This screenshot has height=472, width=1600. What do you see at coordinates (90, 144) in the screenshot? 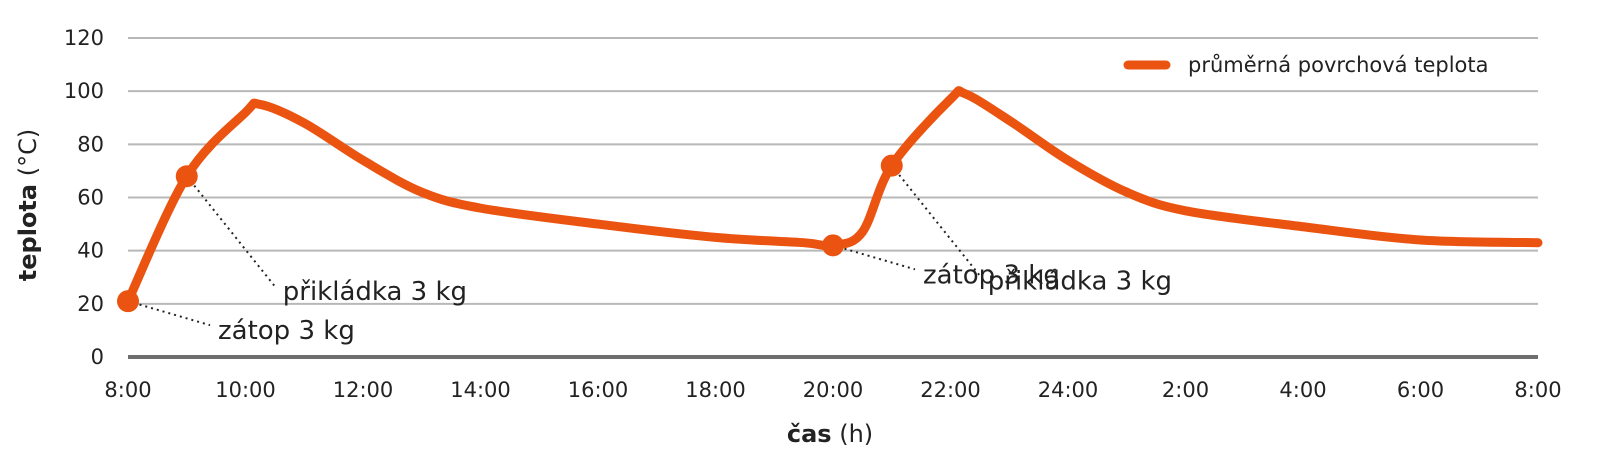
I see `y-tick-label-80: 80` at bounding box center [90, 144].